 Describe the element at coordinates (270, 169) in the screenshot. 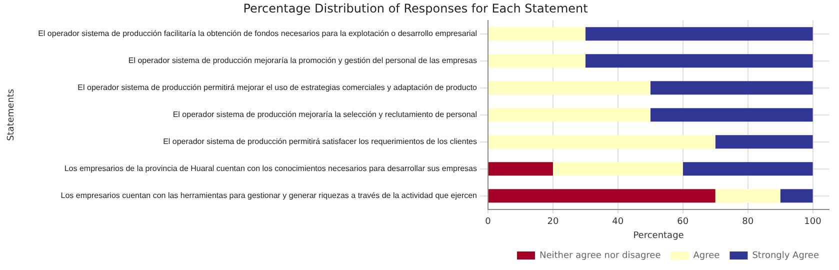

I see `y-tick-label: Los empresarios de la provincia de Huaral cuentan con los conocimientos necesarios para desarrollar sus empresas` at that location.